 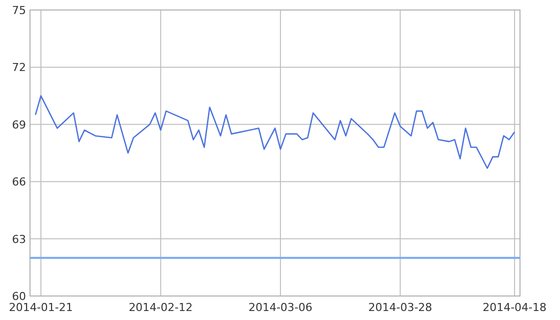 What do you see at coordinates (19, 239) in the screenshot?
I see `y-tick-label: 63` at bounding box center [19, 239].